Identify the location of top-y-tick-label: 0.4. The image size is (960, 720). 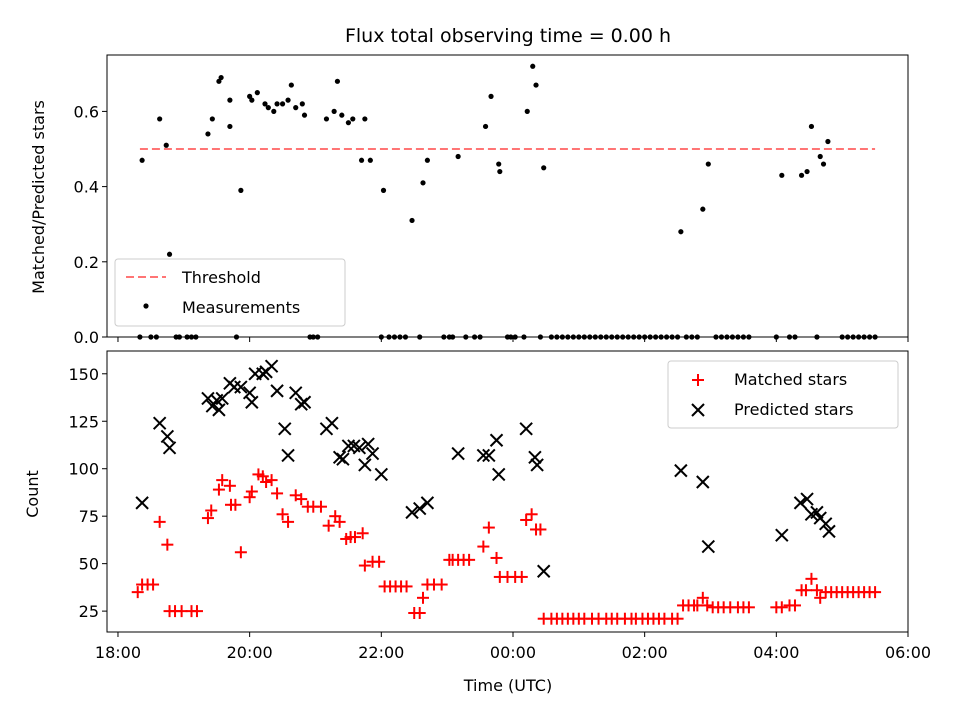
(86, 187).